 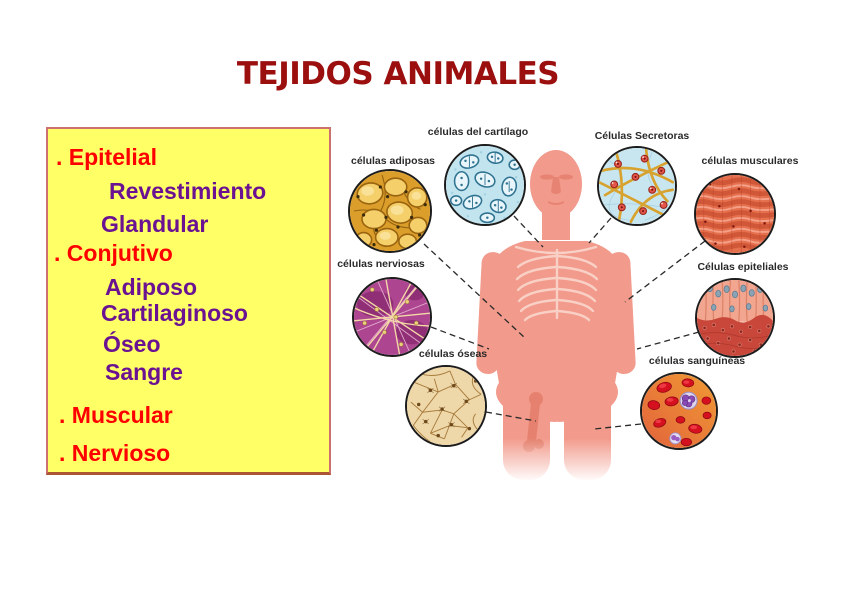 I want to click on bone-cells-micrograph, so click(x=446, y=406).